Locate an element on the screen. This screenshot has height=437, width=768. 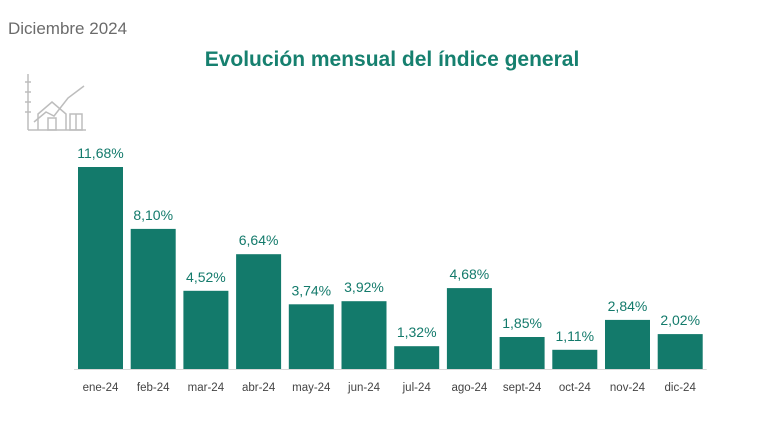
x-tick-ago-24: ago-24 is located at coordinates (469, 388).